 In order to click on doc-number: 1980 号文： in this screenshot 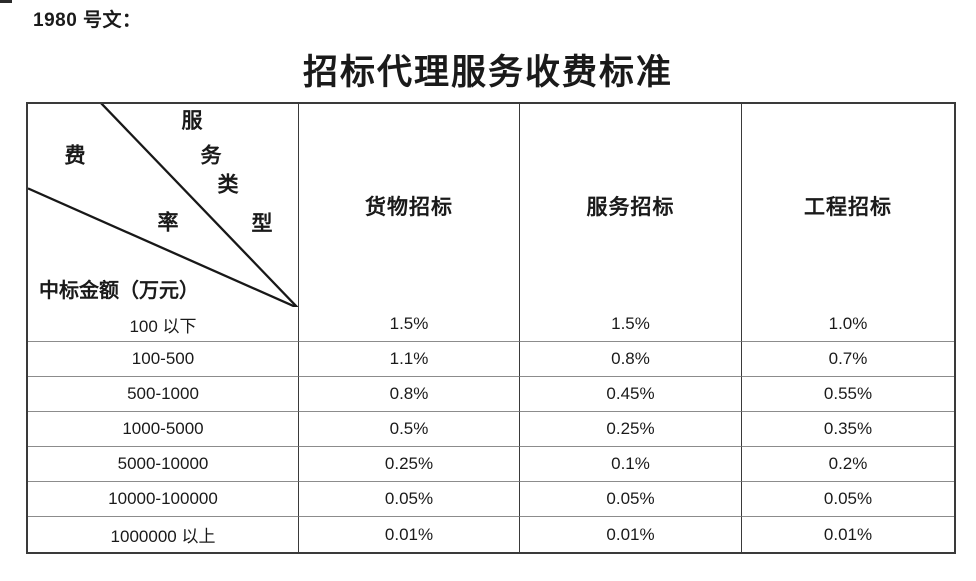, I will do `click(87, 20)`.